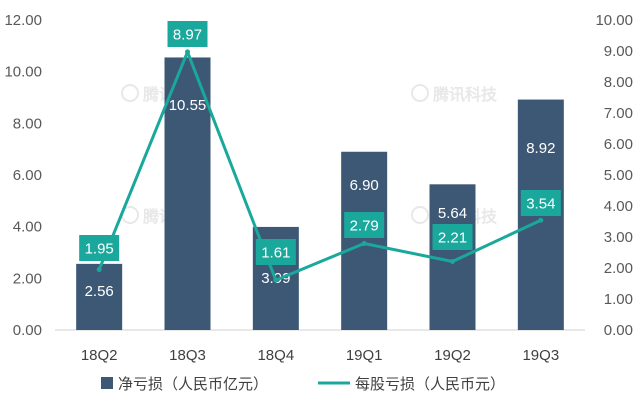  Describe the element at coordinates (452, 213) in the screenshot. I see `bar-data-label: 5.64` at that location.